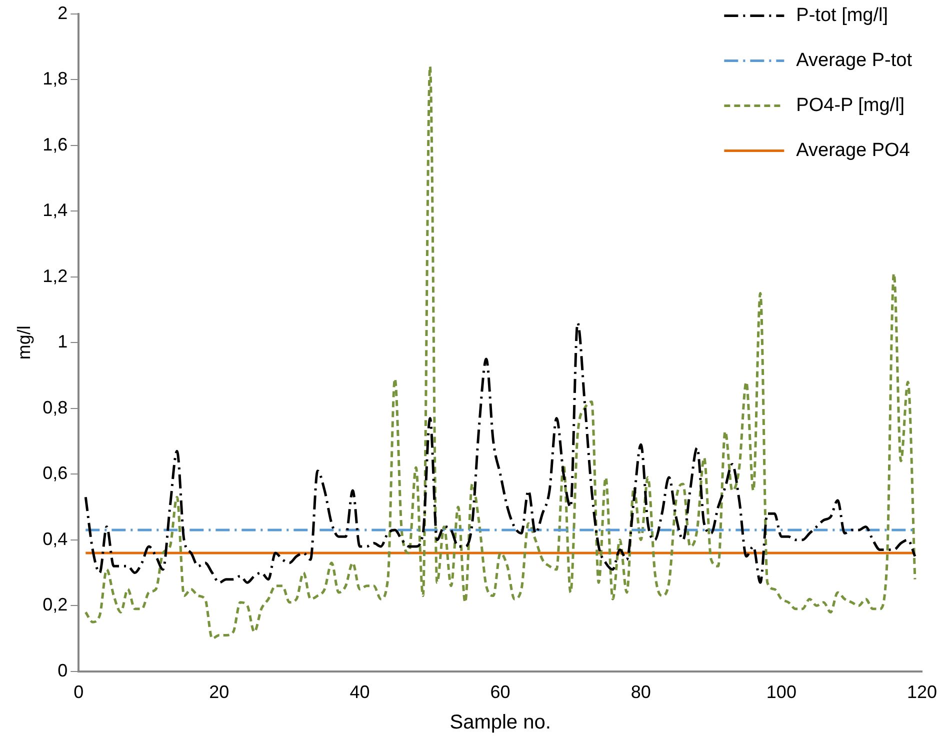 The width and height of the screenshot is (947, 749). What do you see at coordinates (55, 210) in the screenshot?
I see `y-tick-label: 1,4` at bounding box center [55, 210].